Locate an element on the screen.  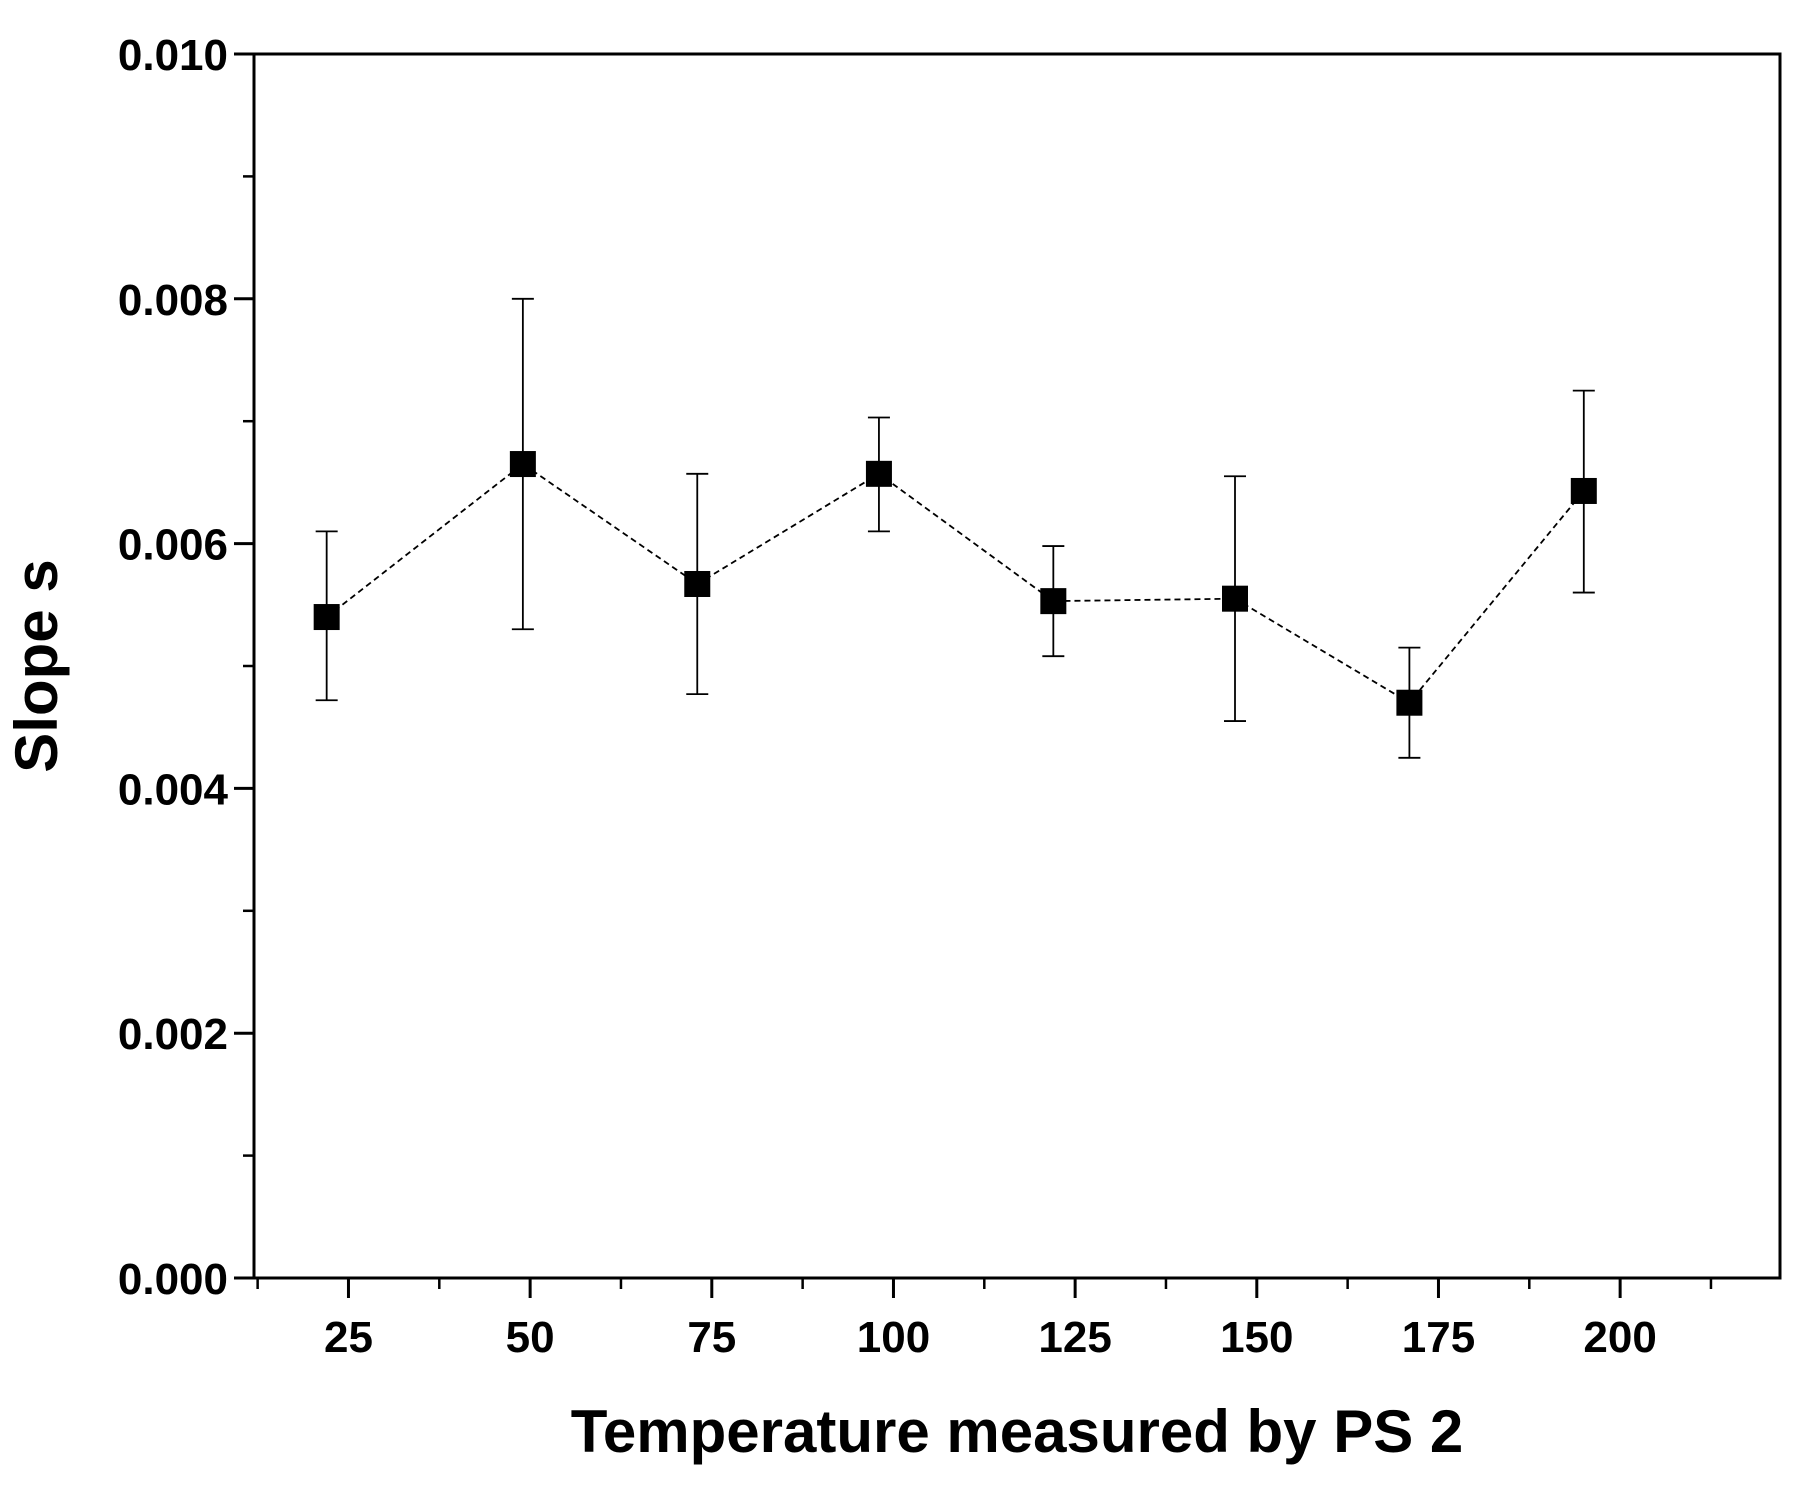
x-tick-label: 150 is located at coordinates (1256, 1337).